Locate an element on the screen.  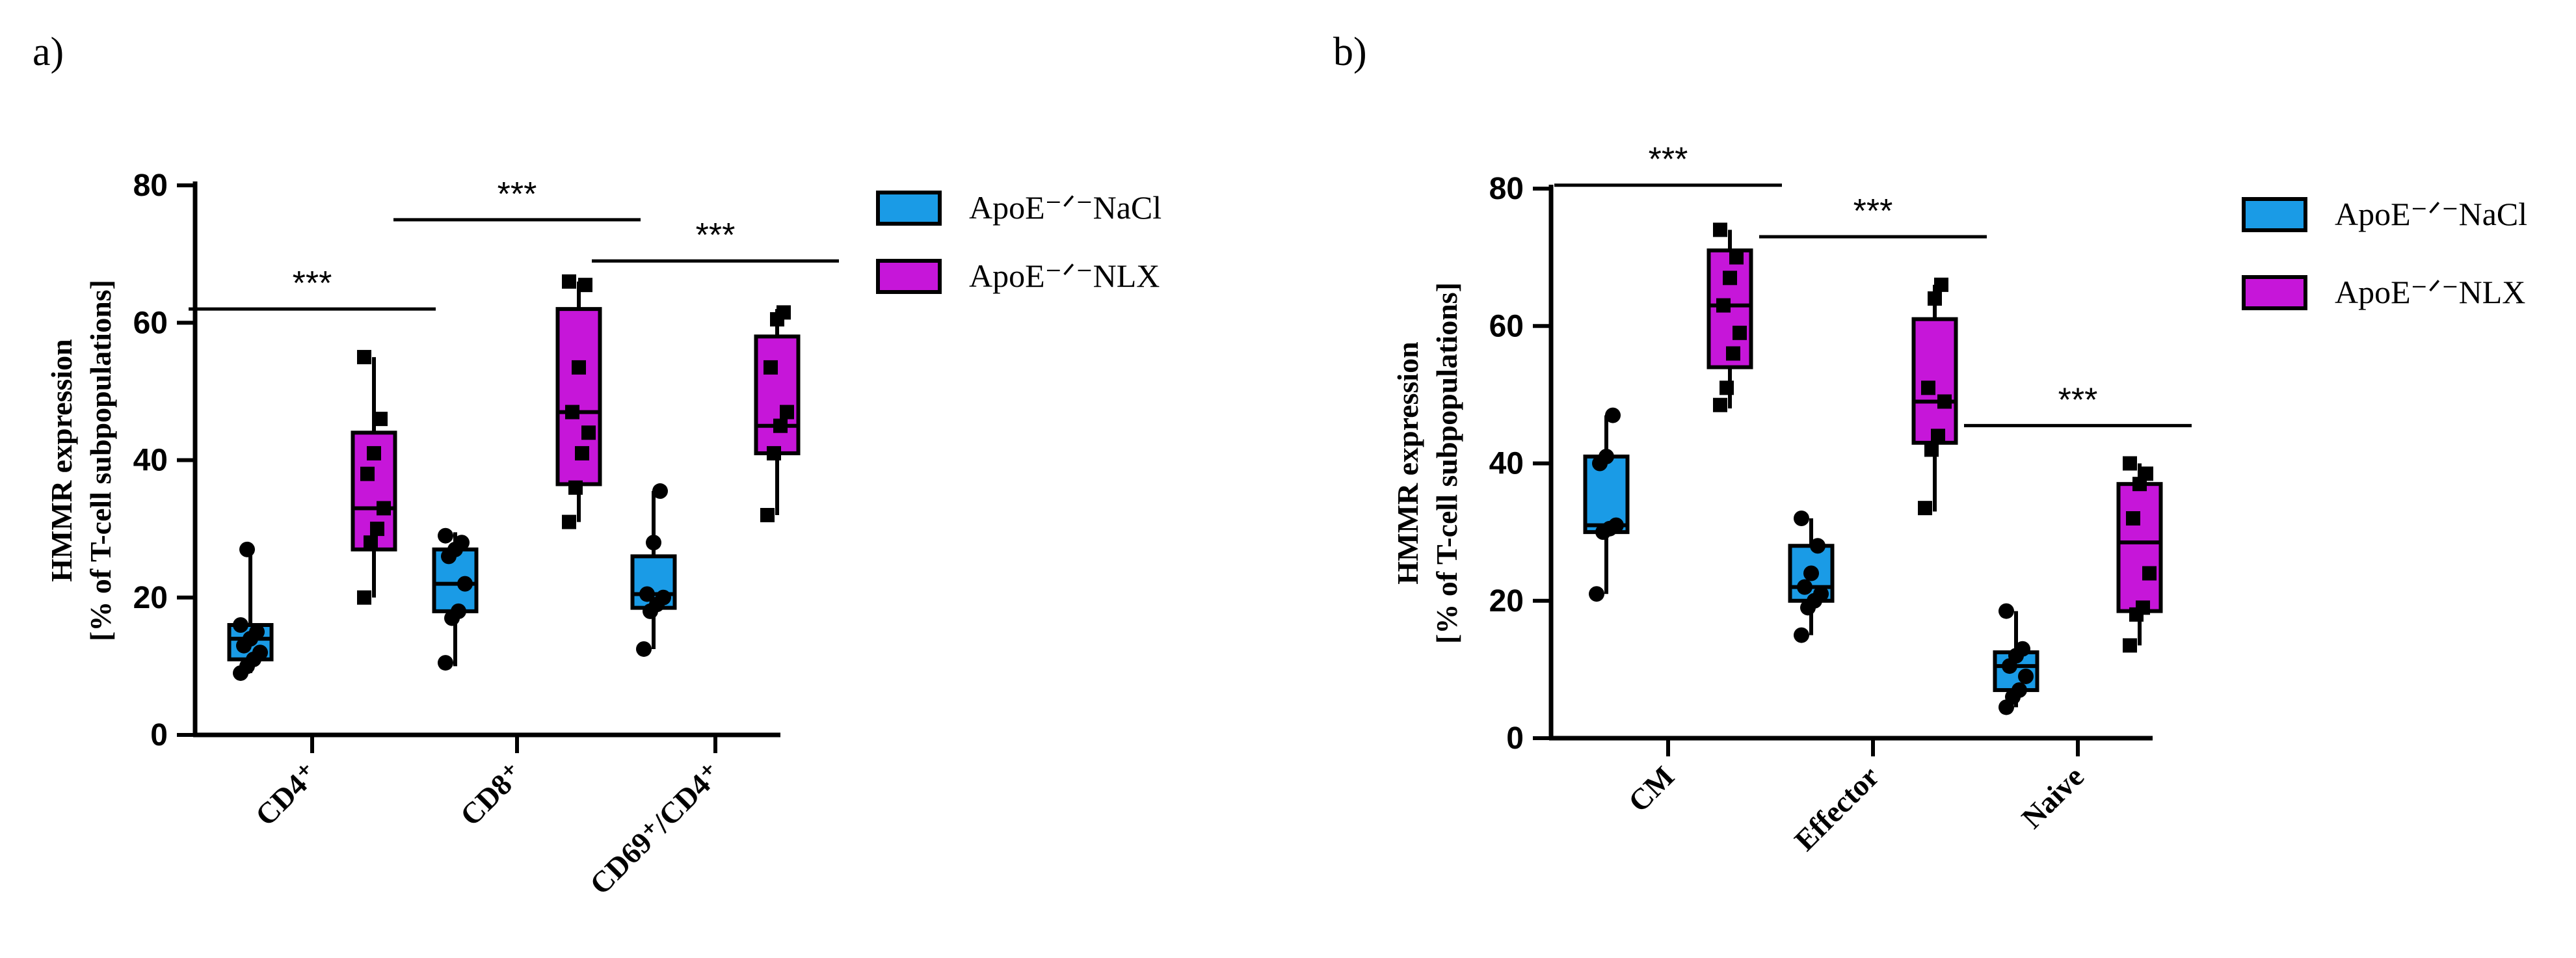
y-axis-title-line2: [% of T-cell subpopulations] is located at coordinates (101, 460).